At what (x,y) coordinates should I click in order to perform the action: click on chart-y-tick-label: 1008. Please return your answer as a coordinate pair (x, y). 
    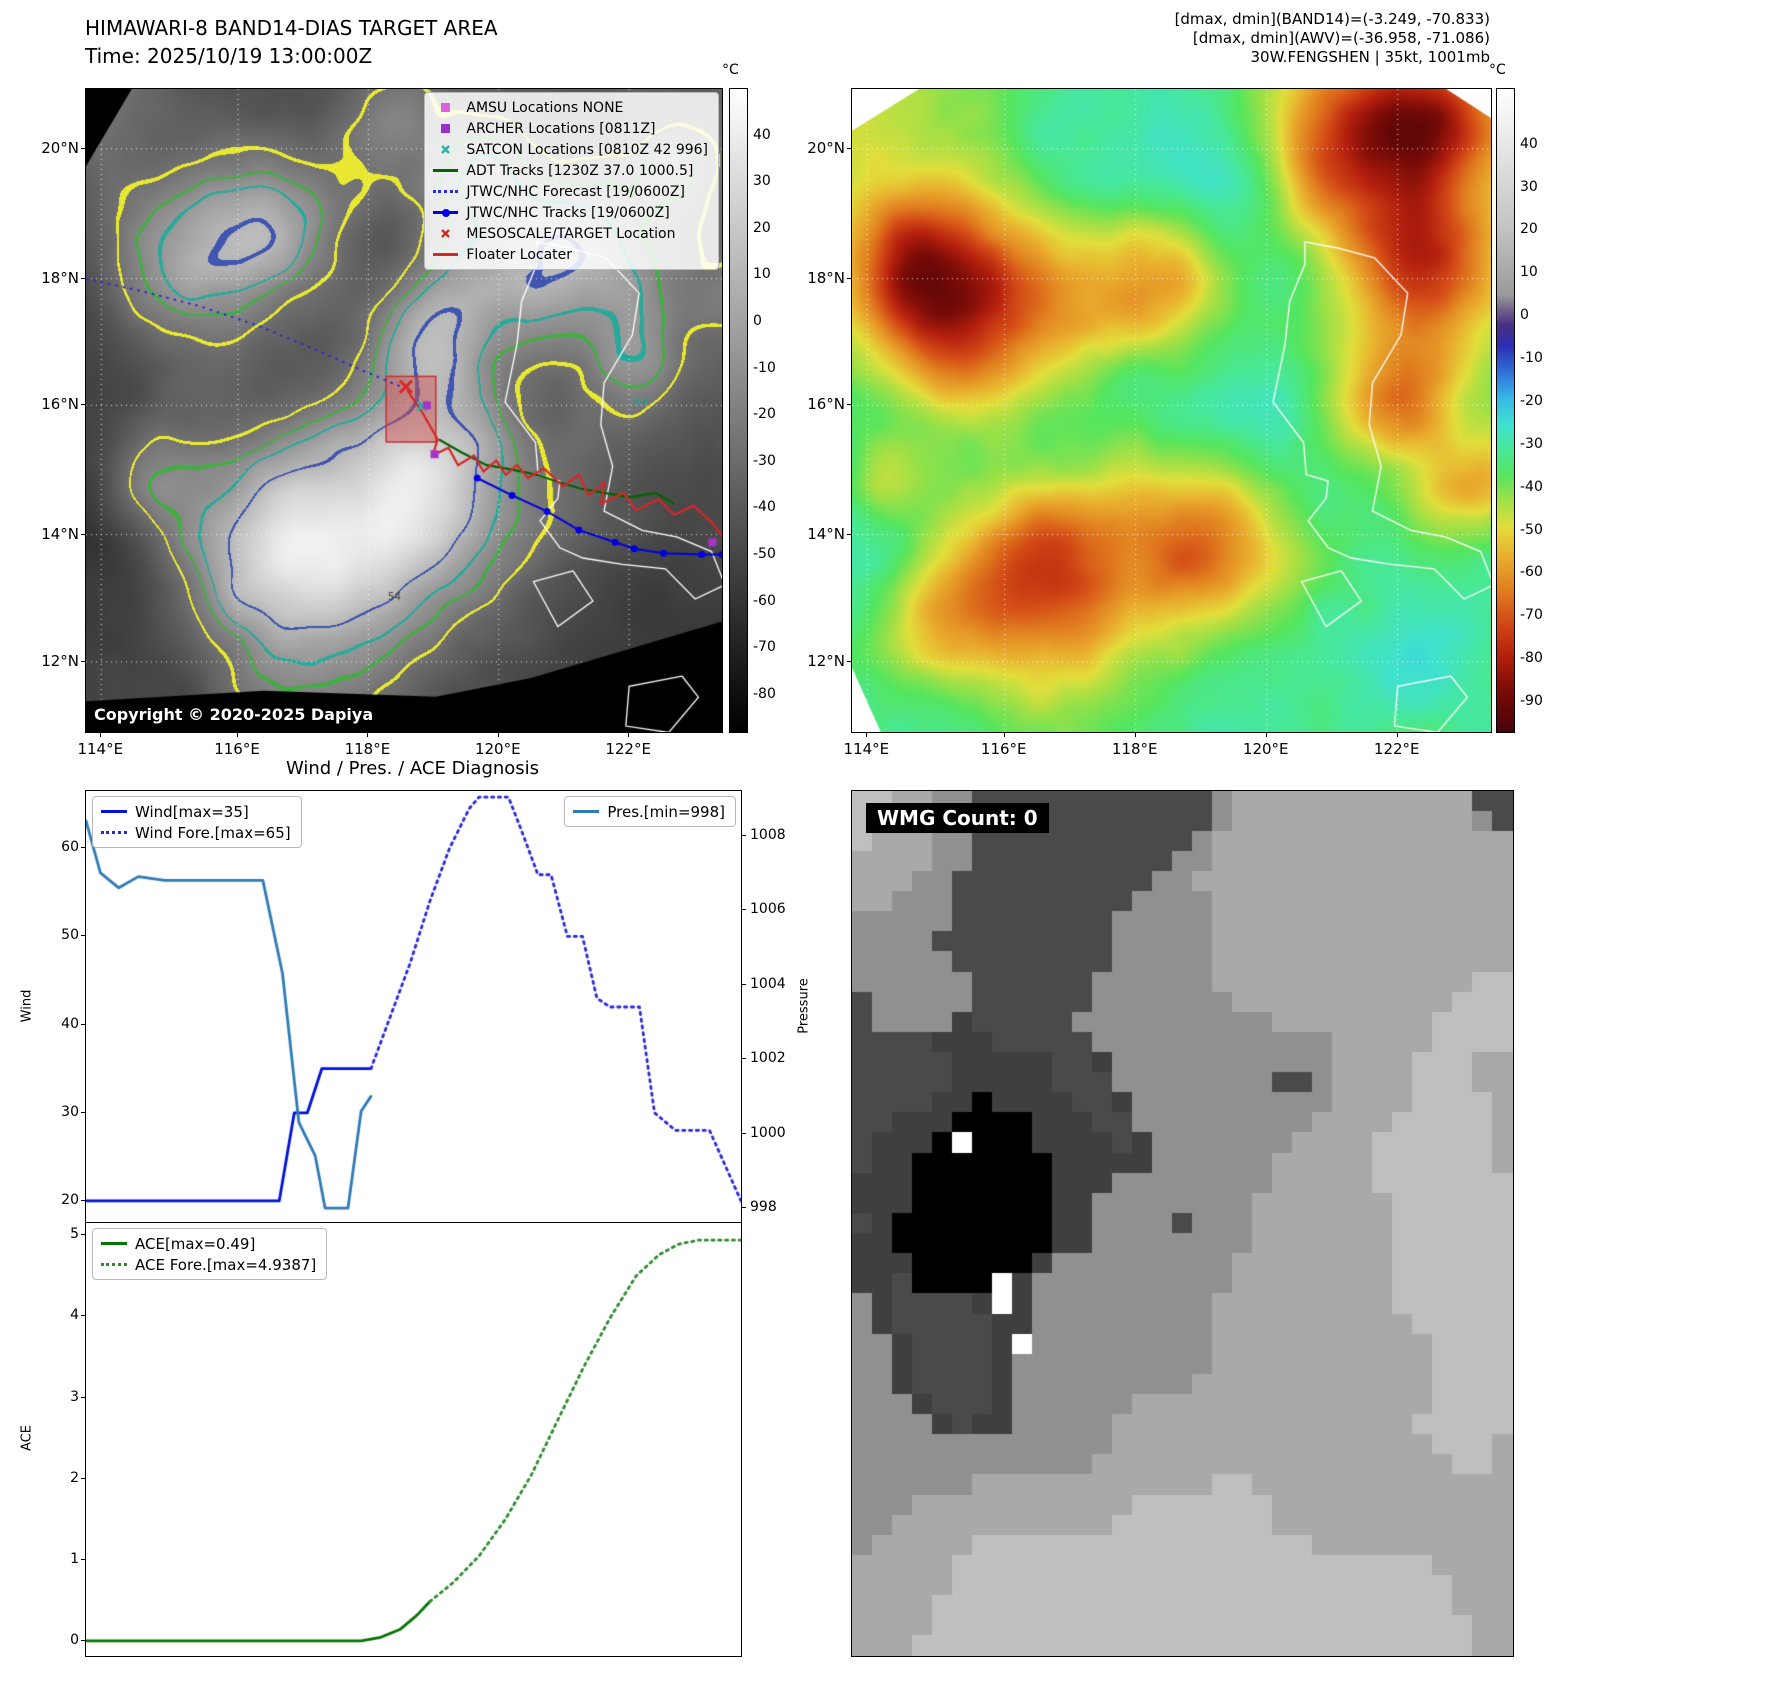
    Looking at the image, I should click on (768, 834).